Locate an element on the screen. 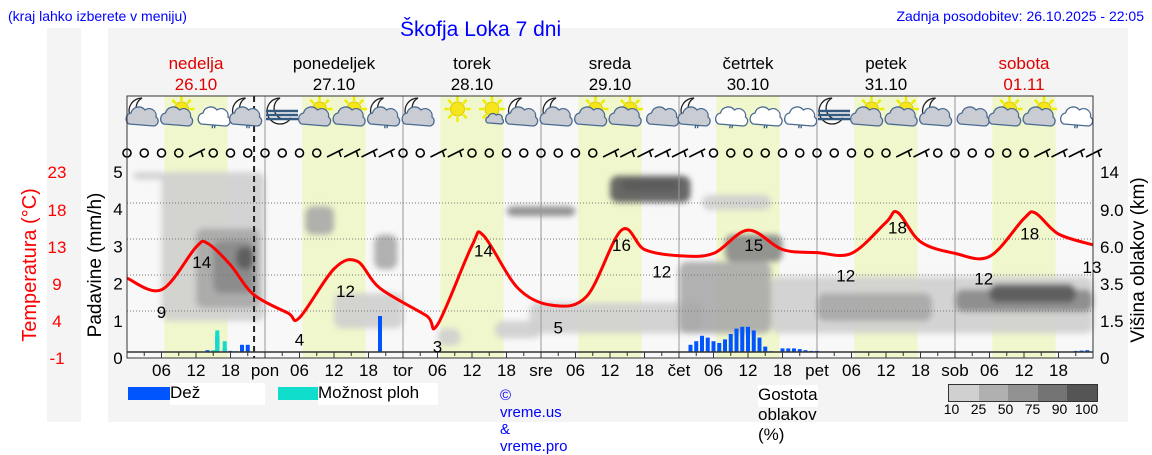 This screenshot has width=1152, height=455. precip-tick: 3 is located at coordinates (117, 246).